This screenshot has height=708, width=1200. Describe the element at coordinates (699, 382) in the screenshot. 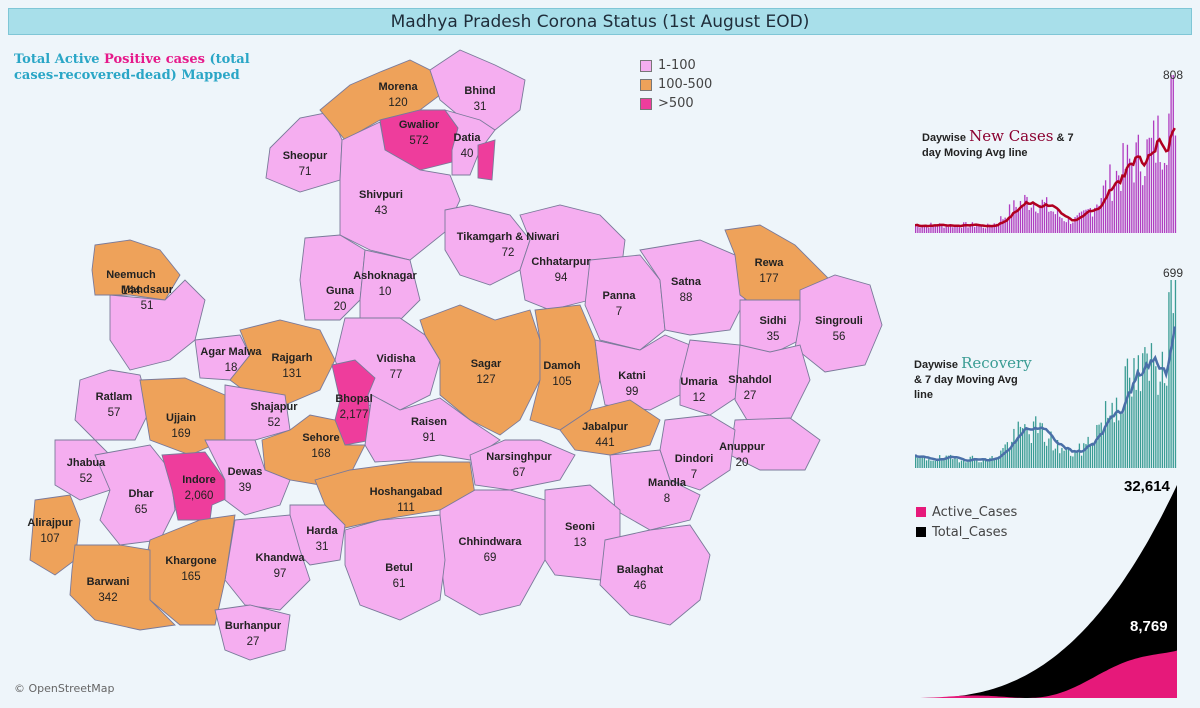

I see `district-name-umaria: Umaria` at that location.